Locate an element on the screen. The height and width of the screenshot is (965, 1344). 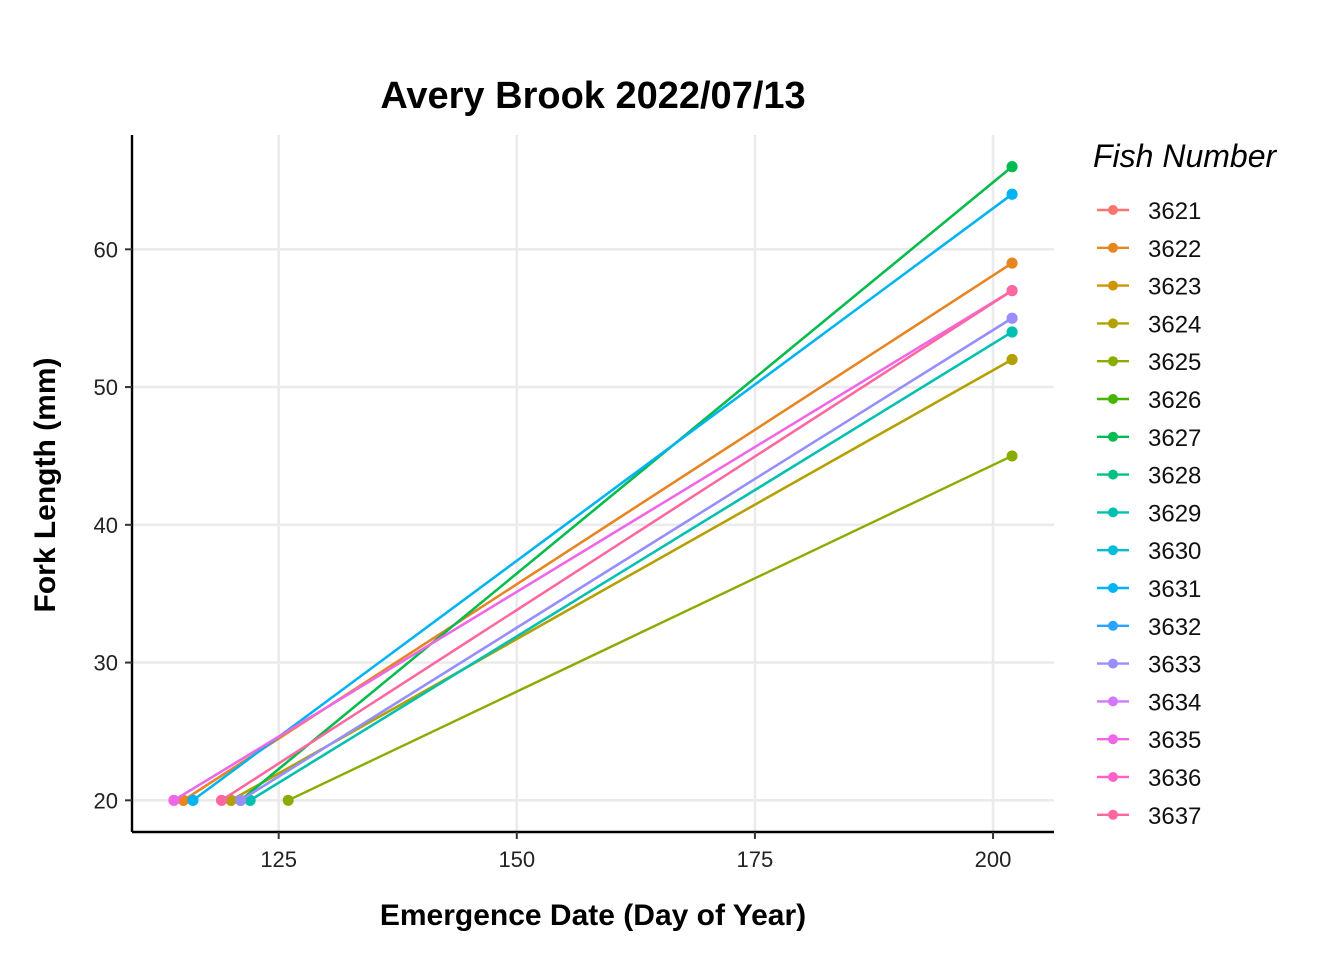
y-tick-label: 50 is located at coordinates (106, 387).